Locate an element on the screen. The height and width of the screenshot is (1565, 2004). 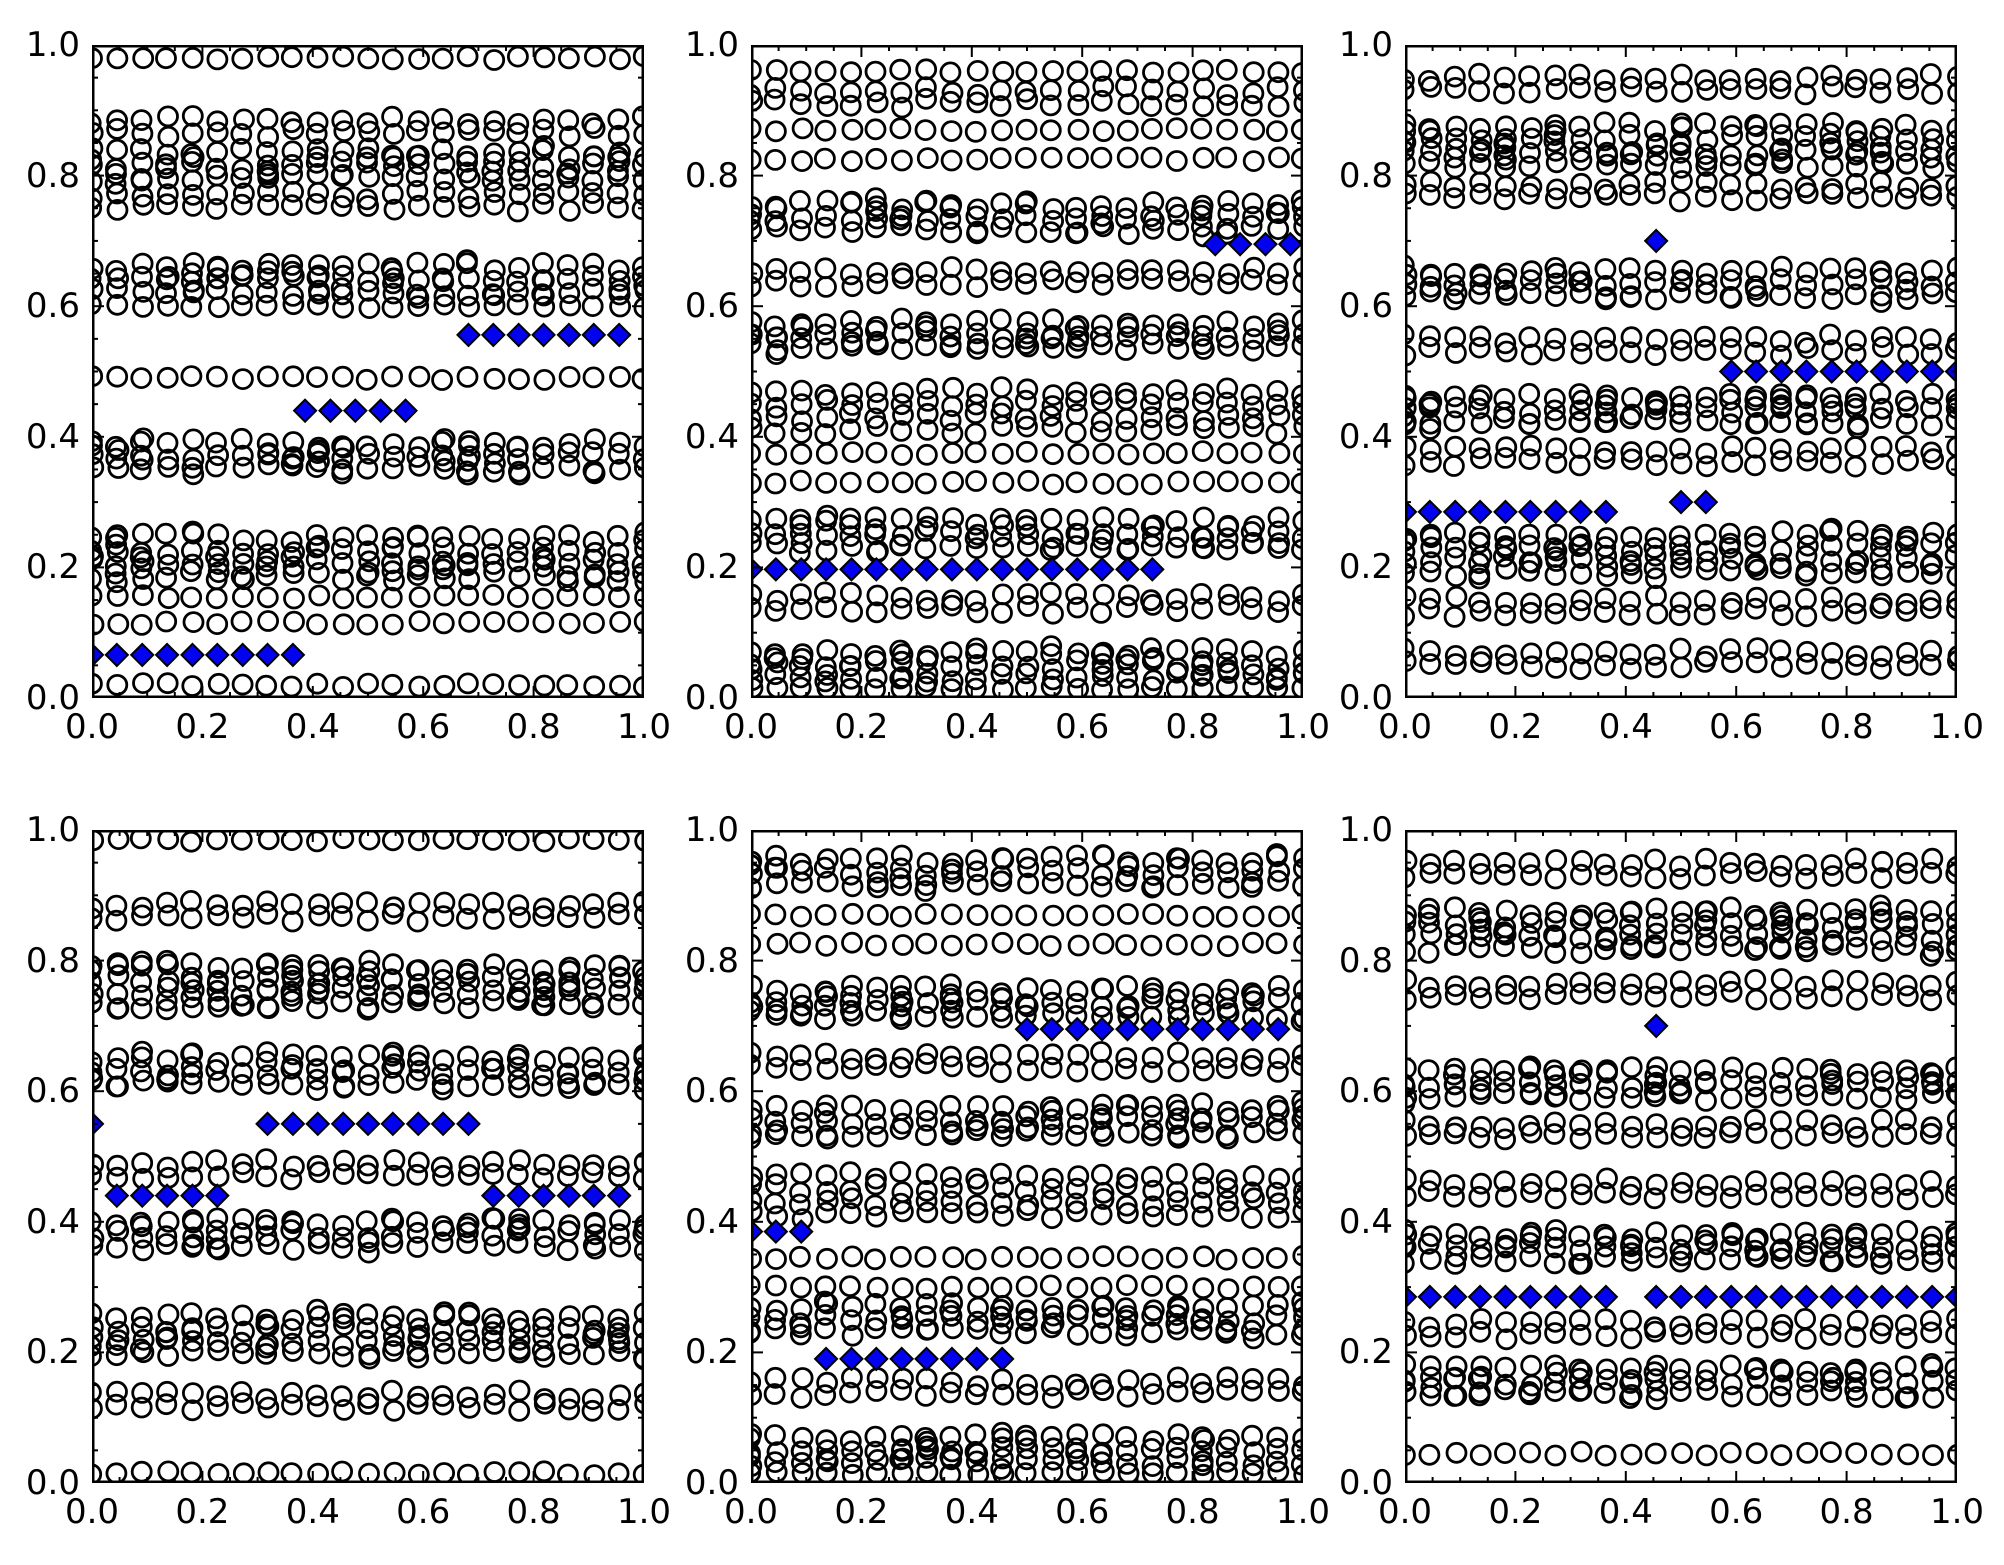
subplot-top-left is located at coordinates (368, 371).